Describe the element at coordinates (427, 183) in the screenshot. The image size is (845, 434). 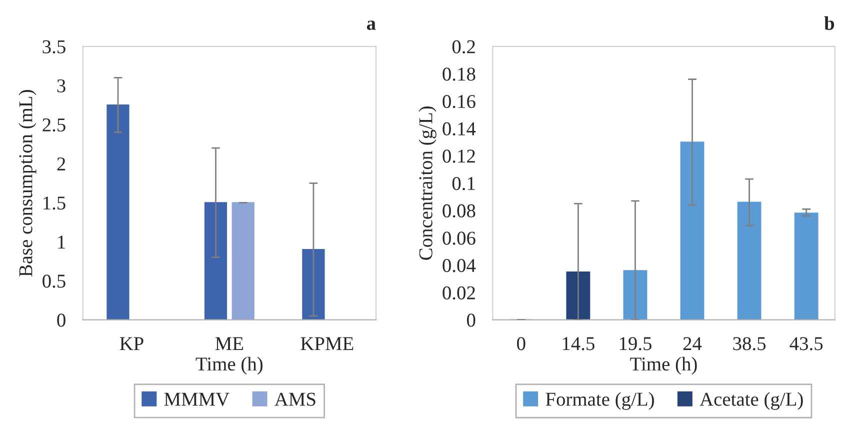
I see `y-axis-title: Concentraiton (g/L)` at that location.